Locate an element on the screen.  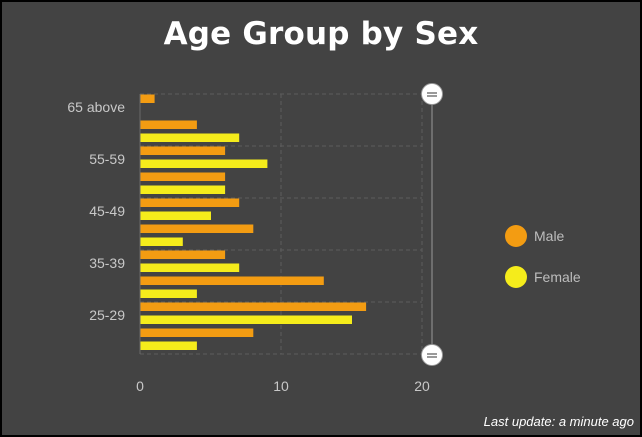
x-tick-label: 0 is located at coordinates (140, 386).